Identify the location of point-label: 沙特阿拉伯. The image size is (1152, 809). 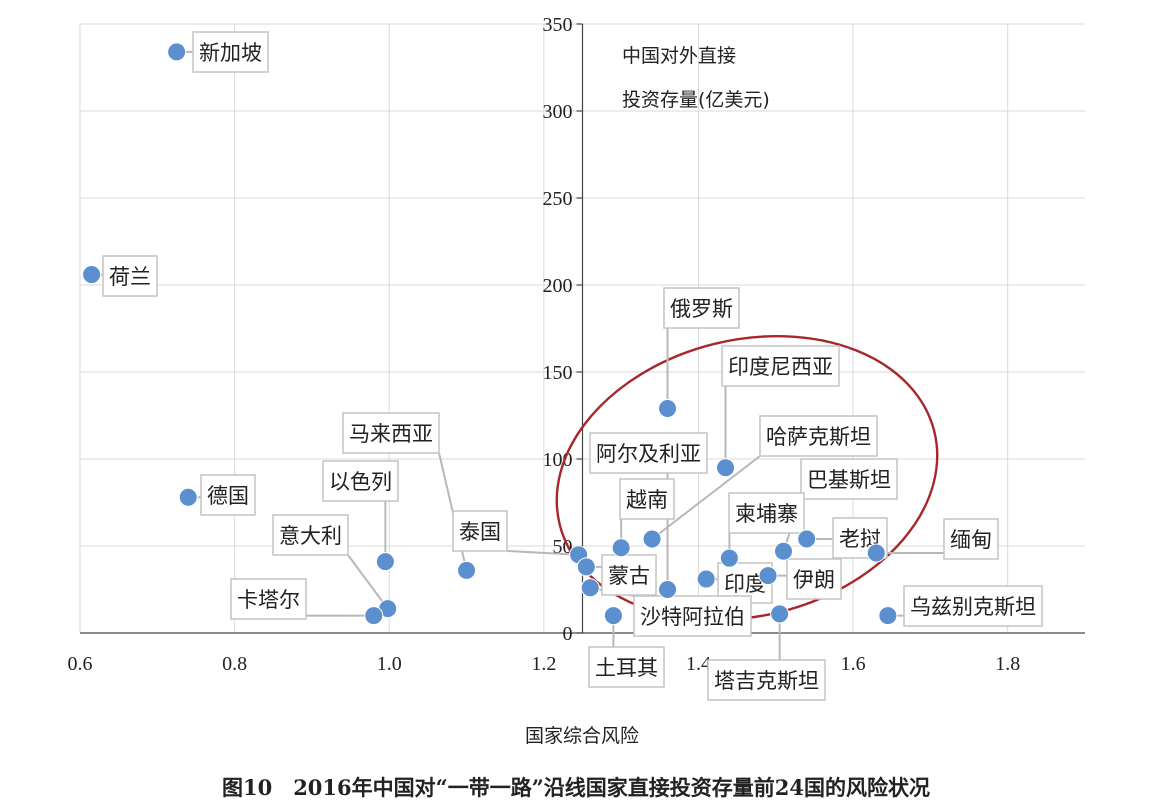
(692, 617).